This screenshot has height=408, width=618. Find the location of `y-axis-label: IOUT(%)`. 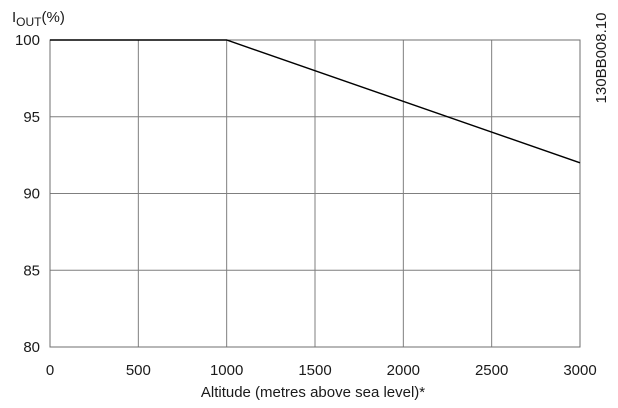

y-axis-label: IOUT(%) is located at coordinates (38, 19).